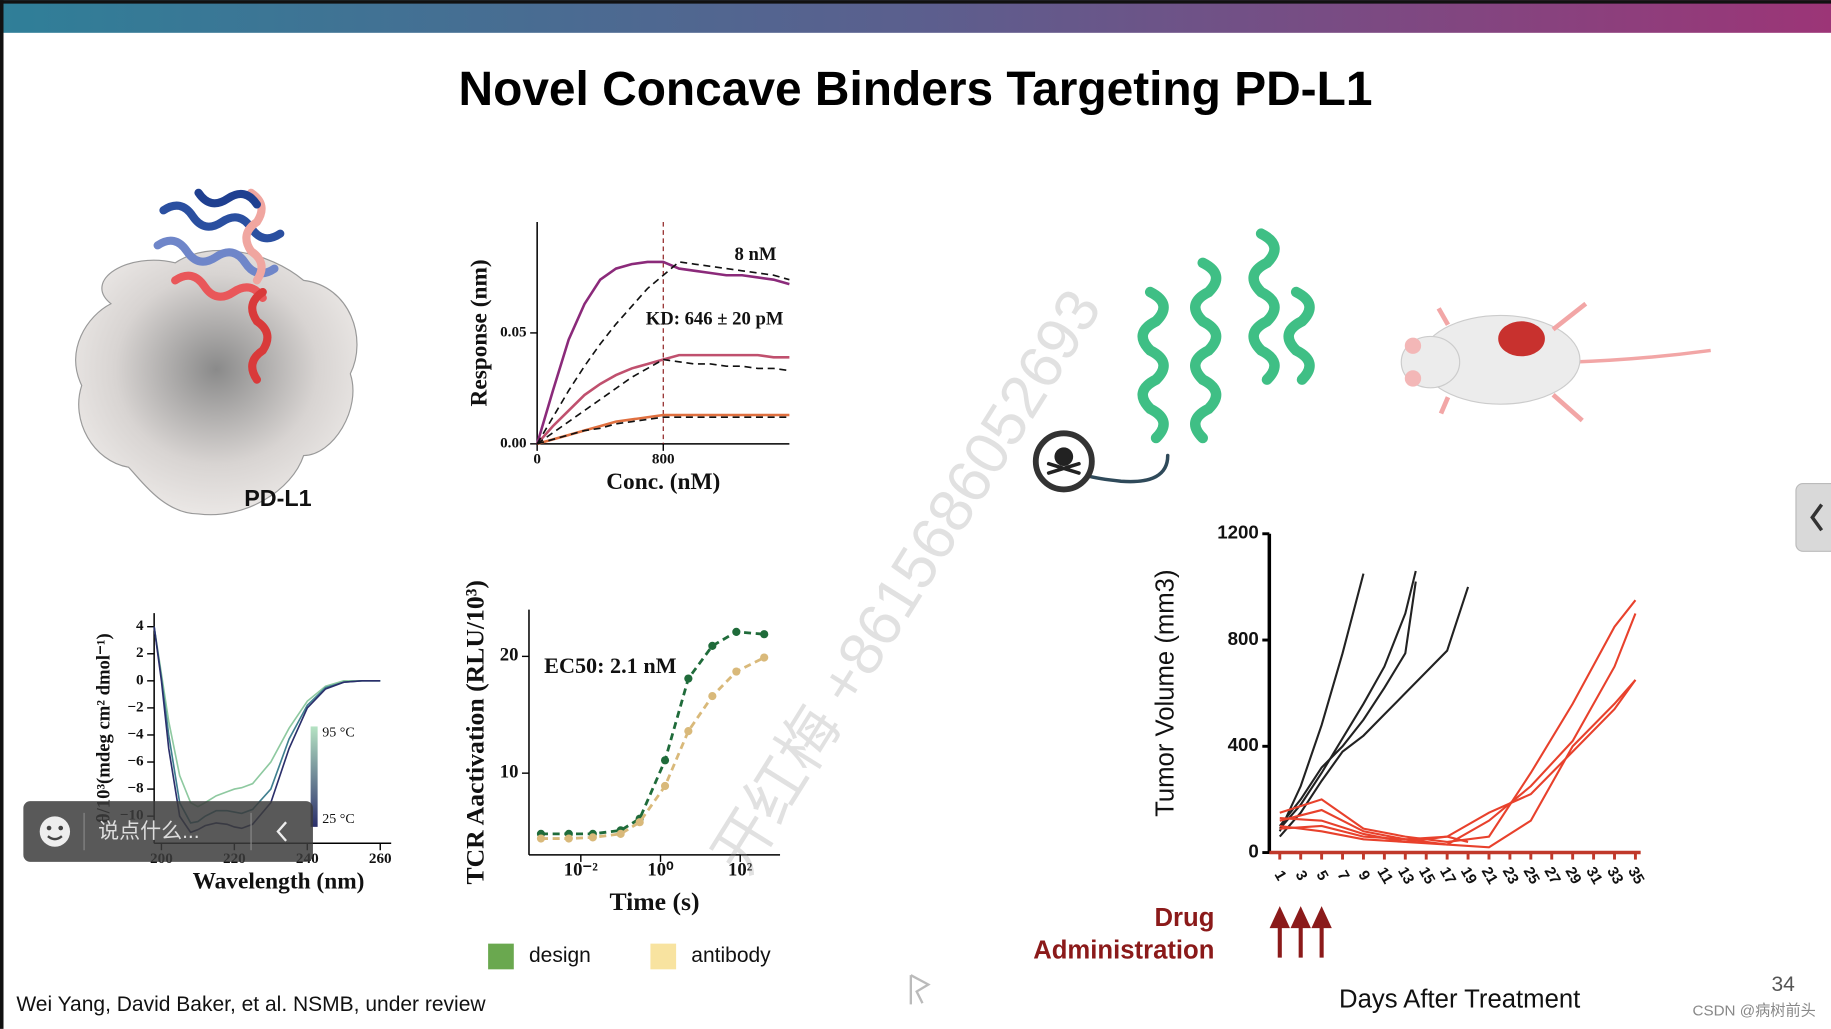  I want to click on y-tick-label: −4, so click(135, 733).